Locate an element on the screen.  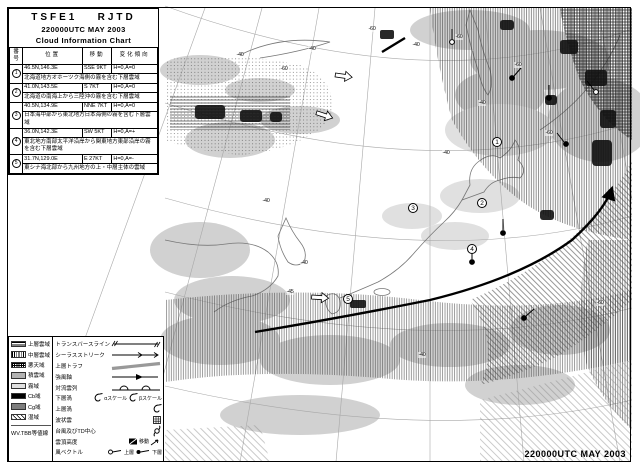
alpha-scale-label: αスケール is located at coordinates (116, 398).